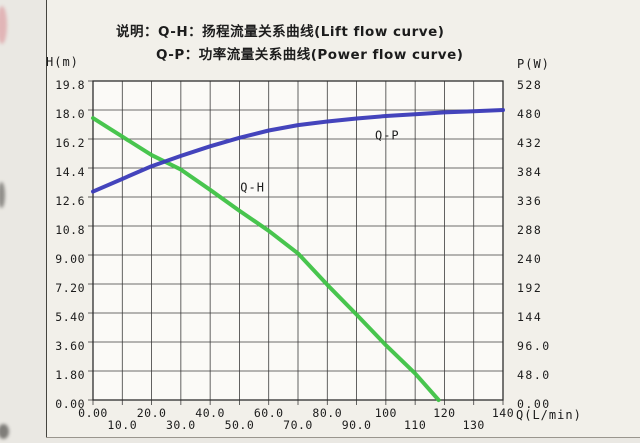 The height and width of the screenshot is (443, 640). I want to click on svg-text: 288, so click(529, 230).